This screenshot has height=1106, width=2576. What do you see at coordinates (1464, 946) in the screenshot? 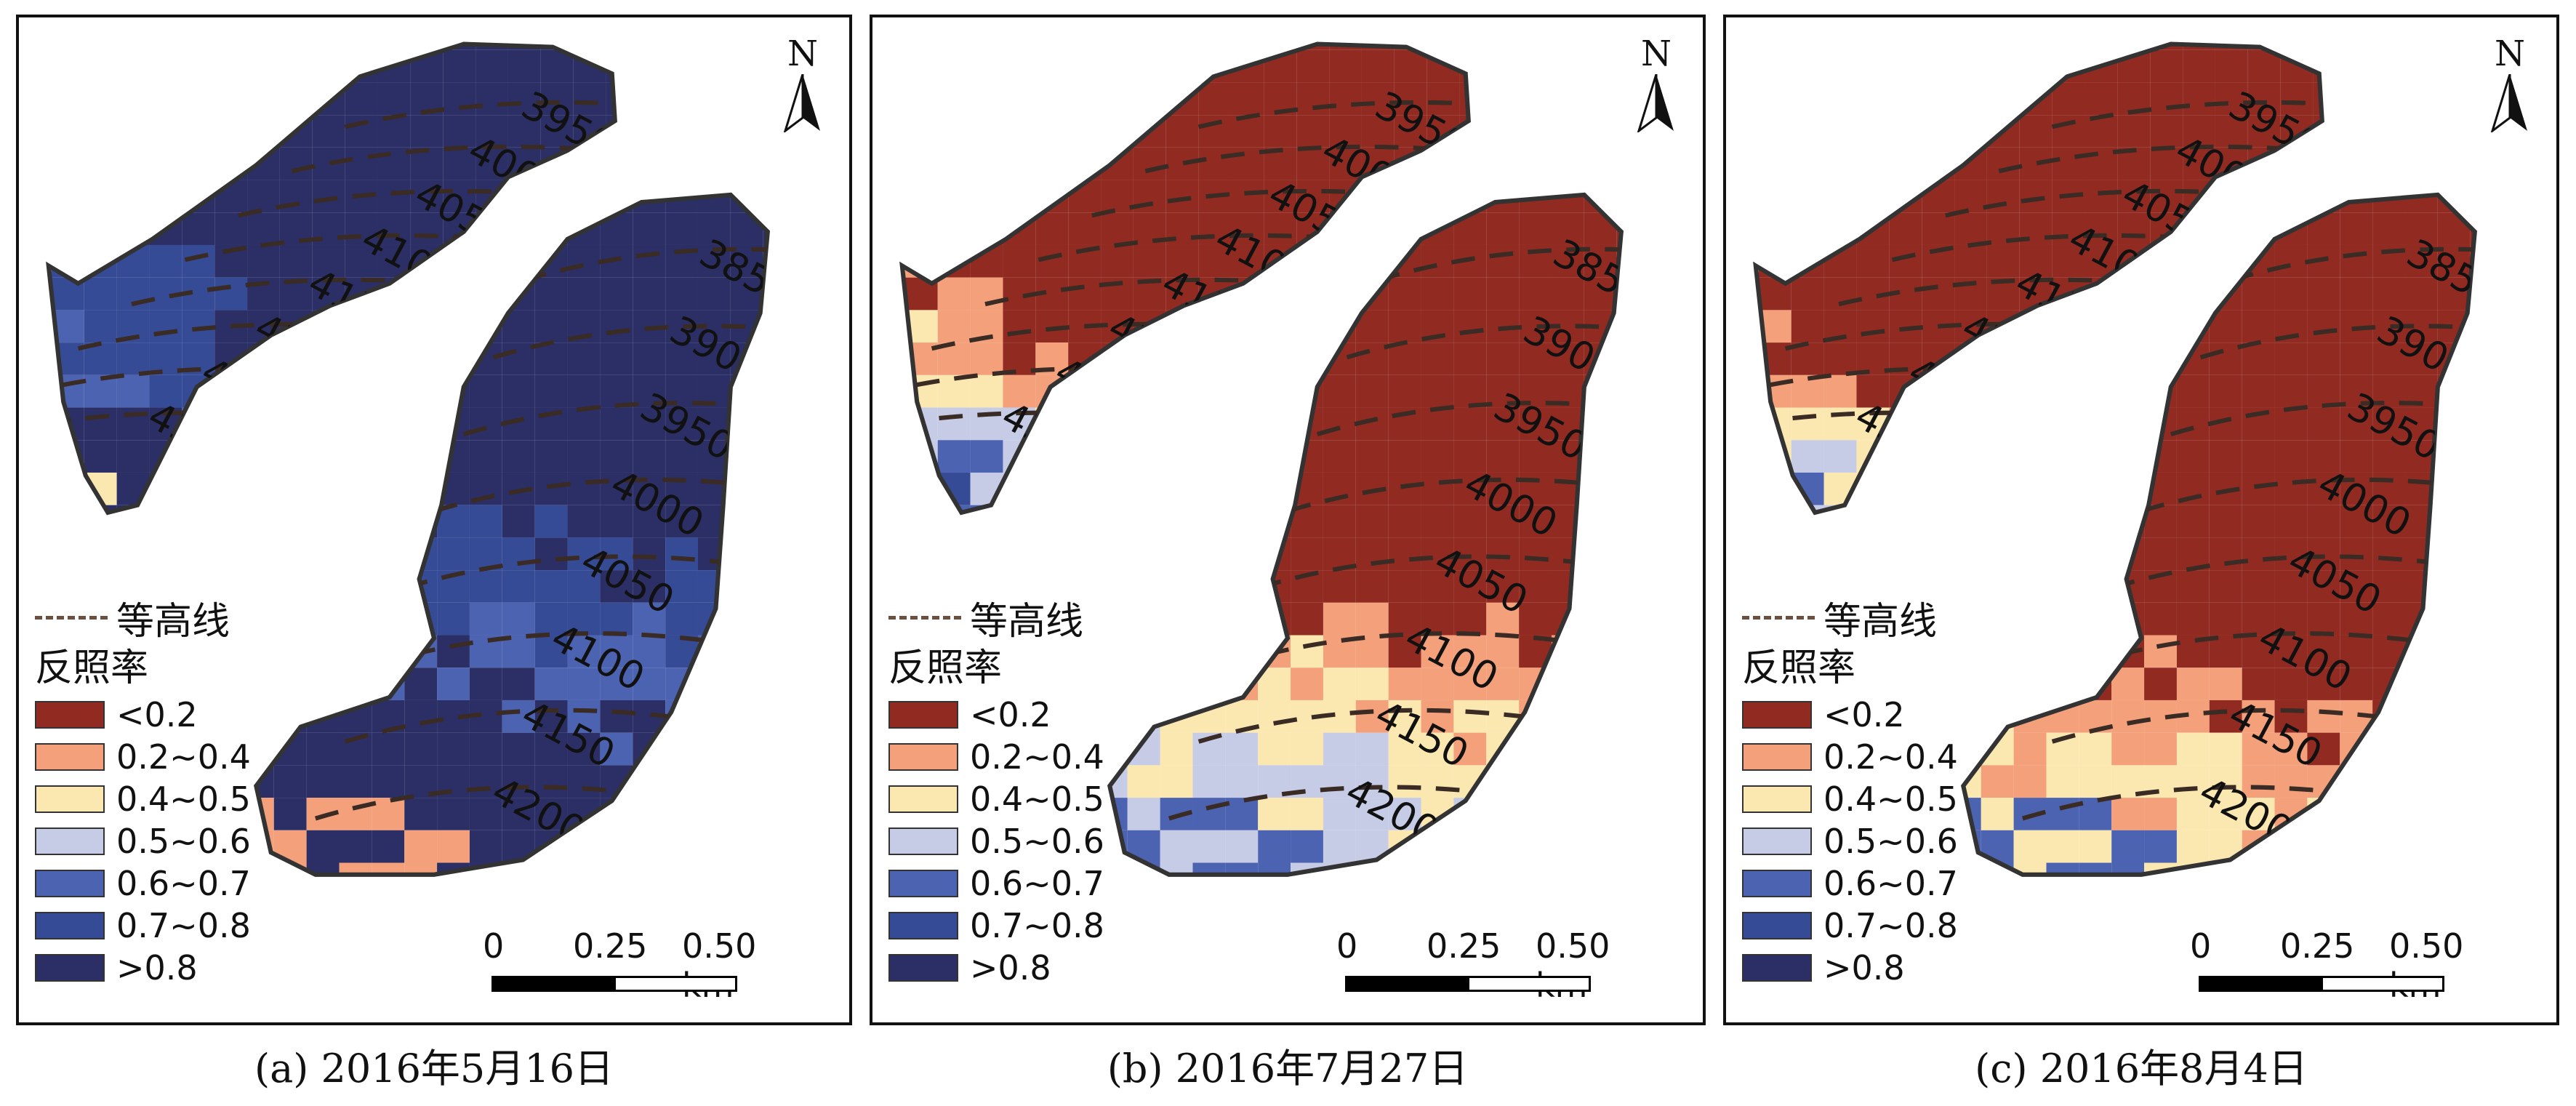
I see `scale-tick-1: 0.25` at bounding box center [1464, 946].